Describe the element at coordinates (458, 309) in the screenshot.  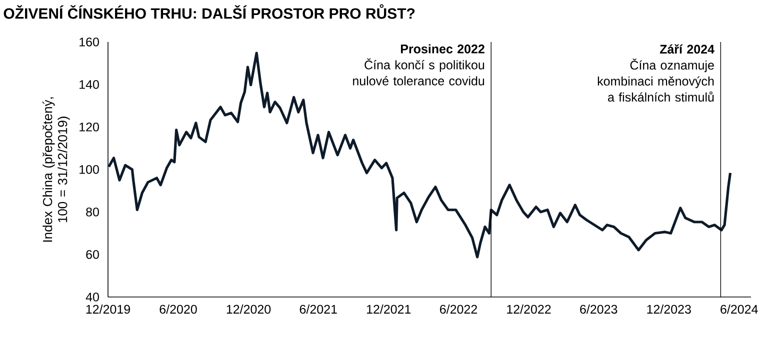
I see `x-tick-label: 6/2022` at that location.